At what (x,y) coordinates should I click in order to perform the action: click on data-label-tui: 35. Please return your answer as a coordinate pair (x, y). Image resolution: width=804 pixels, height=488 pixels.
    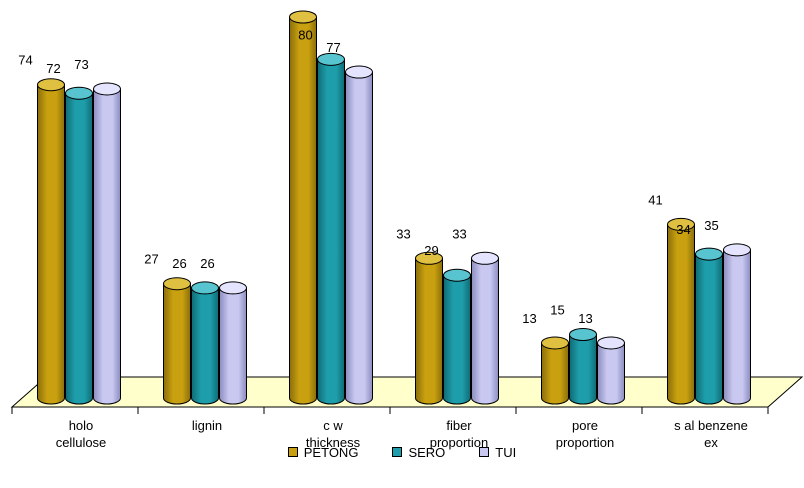
    Looking at the image, I should click on (711, 225).